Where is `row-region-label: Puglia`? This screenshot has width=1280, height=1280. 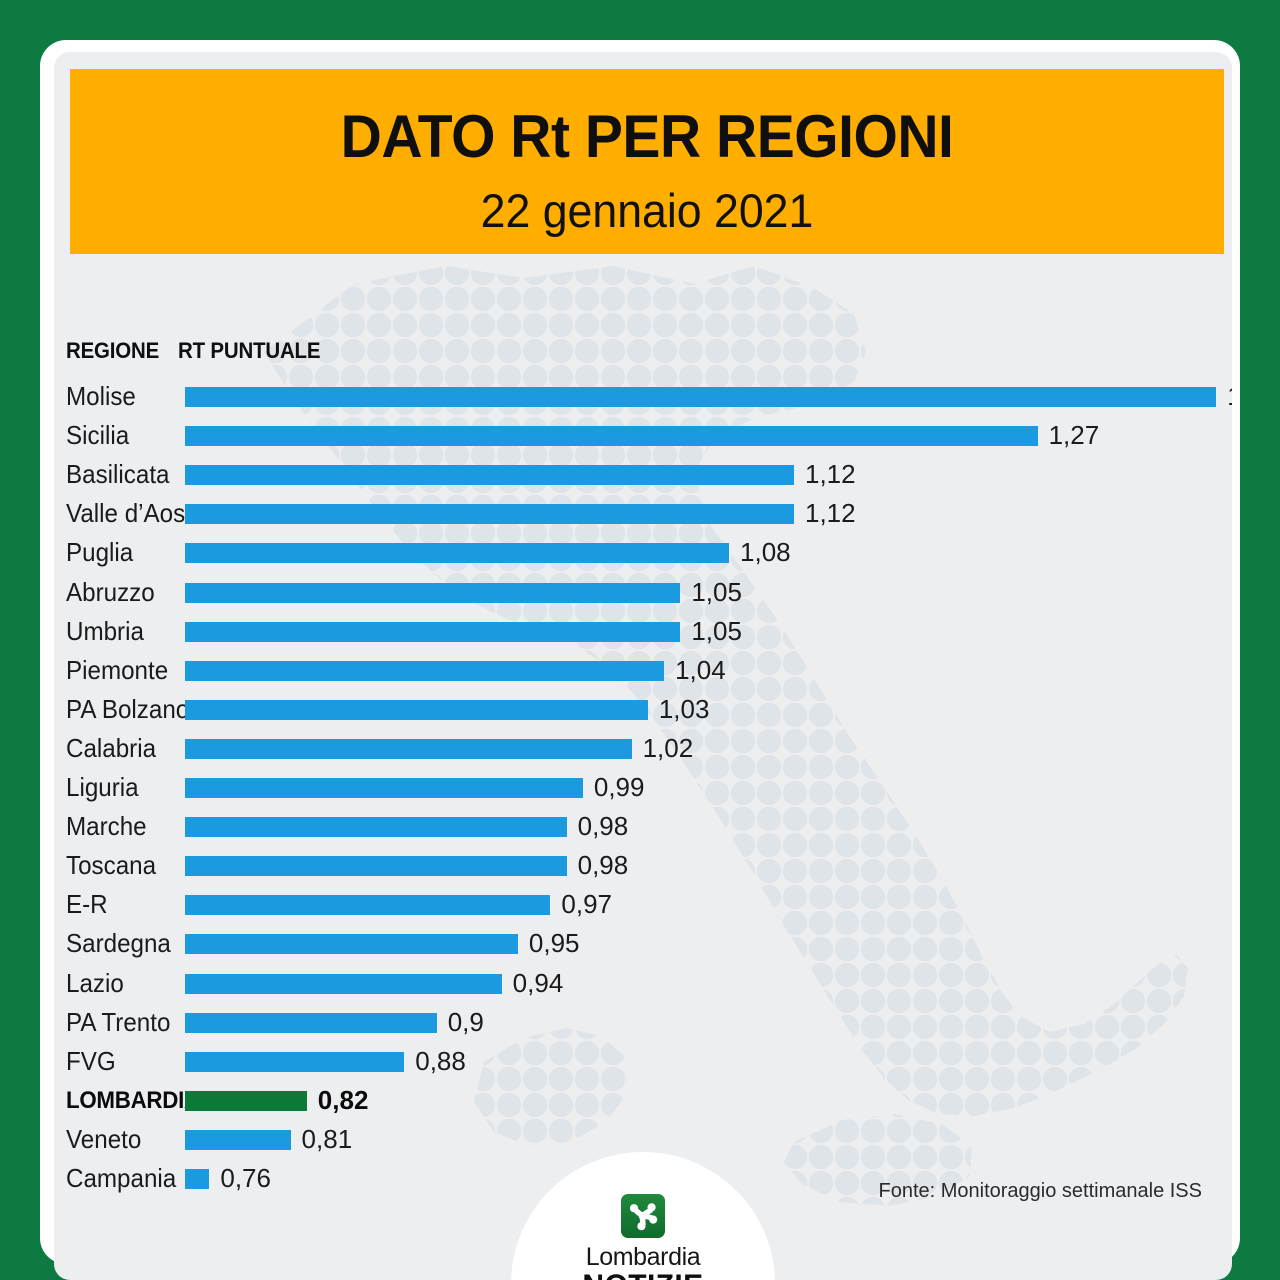
row-region-label: Puglia is located at coordinates (100, 552).